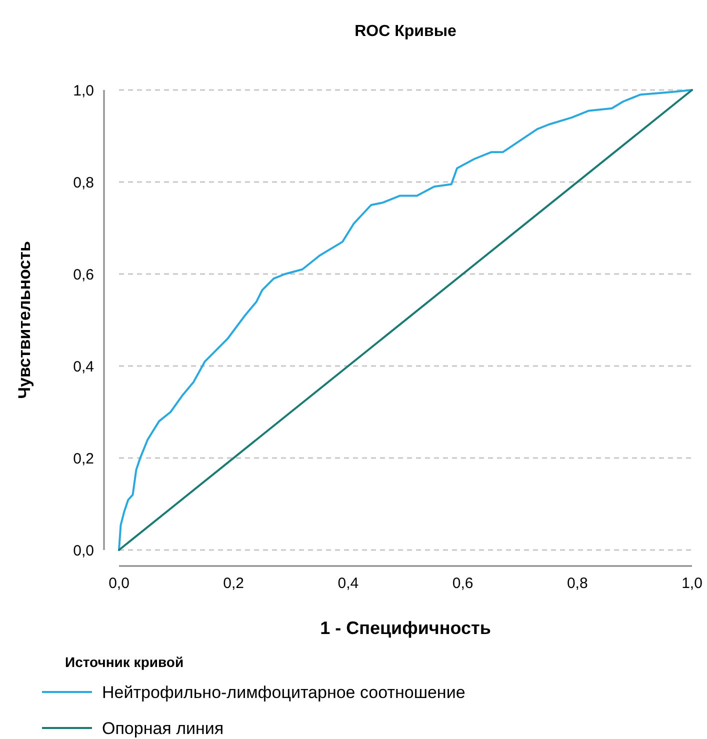  Describe the element at coordinates (83, 551) in the screenshot. I see `y-tick-label: 0,0` at that location.